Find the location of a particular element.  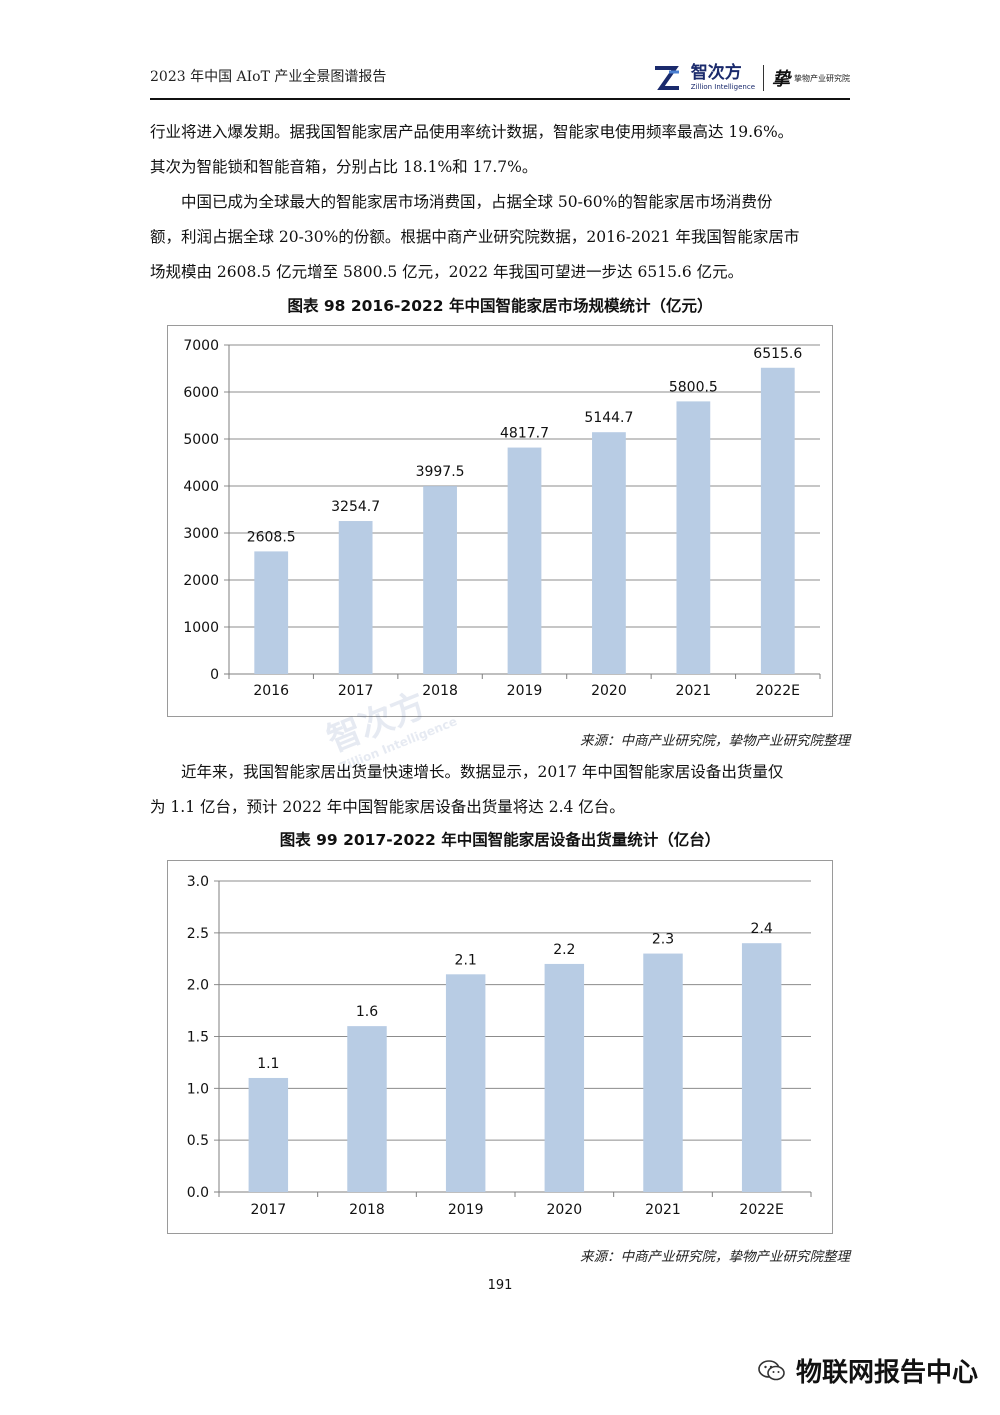

y-tick-label: 4000 is located at coordinates (201, 487).